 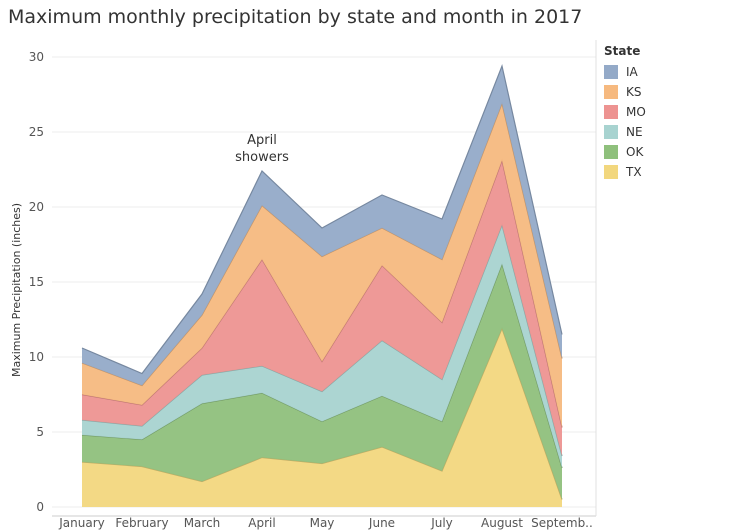 I want to click on x-tick-label: January, so click(x=81, y=523).